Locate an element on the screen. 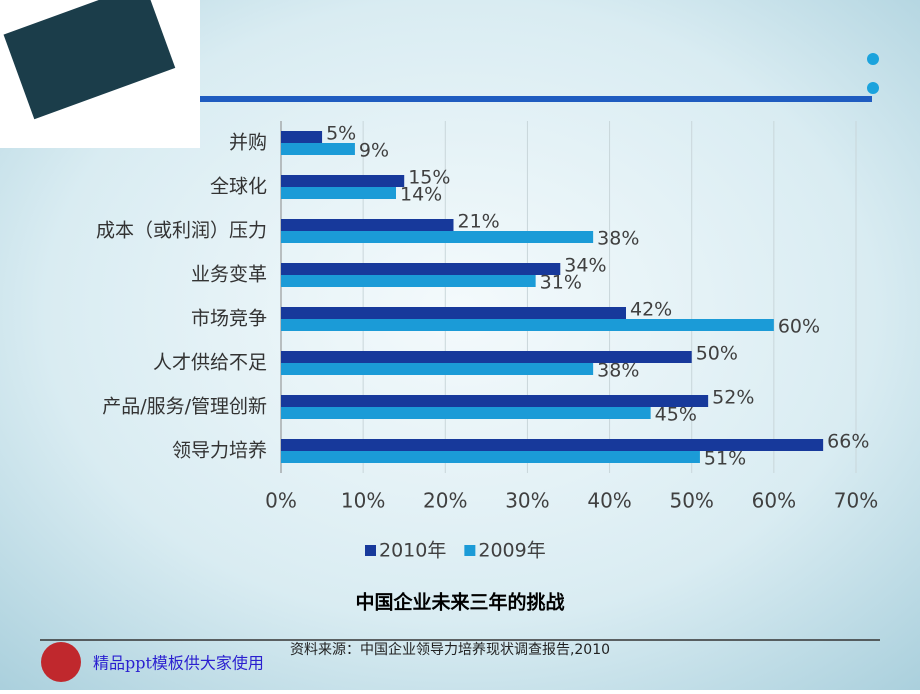 Image resolution: width=920 pixels, height=694 pixels. value-label: 42% is located at coordinates (651, 310).